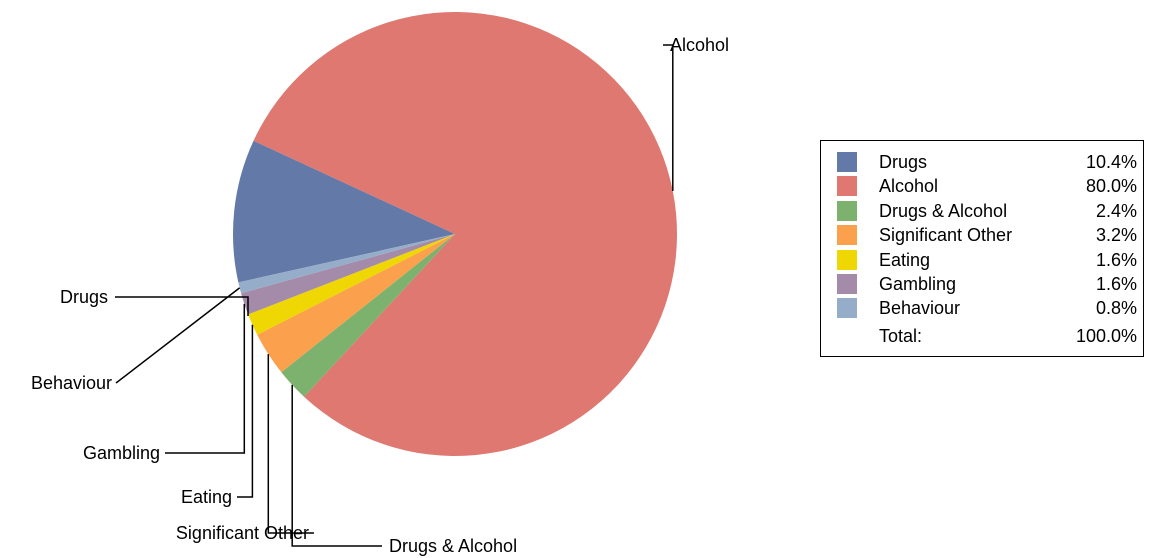  I want to click on pie-slice-eating, so click(351, 284).